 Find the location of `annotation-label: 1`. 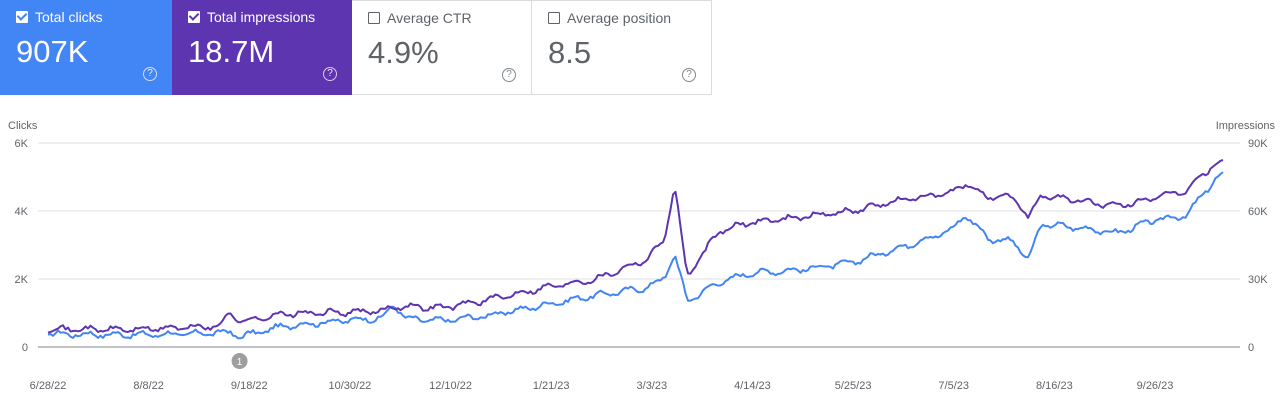

annotation-label: 1 is located at coordinates (240, 362).